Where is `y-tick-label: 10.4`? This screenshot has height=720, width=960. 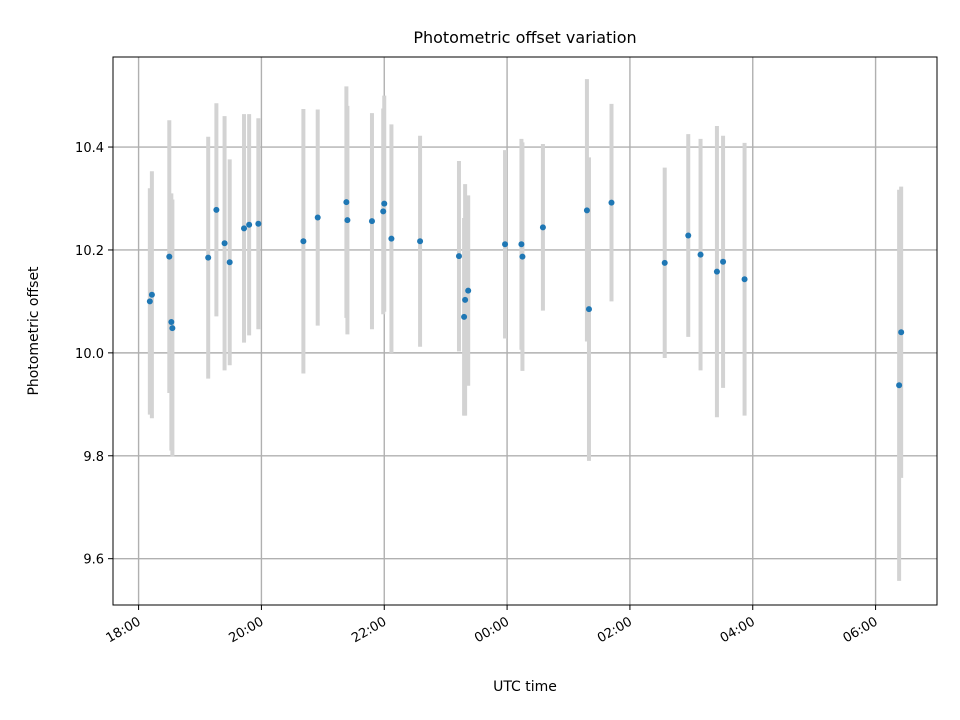 y-tick-label: 10.4 is located at coordinates (89, 148).